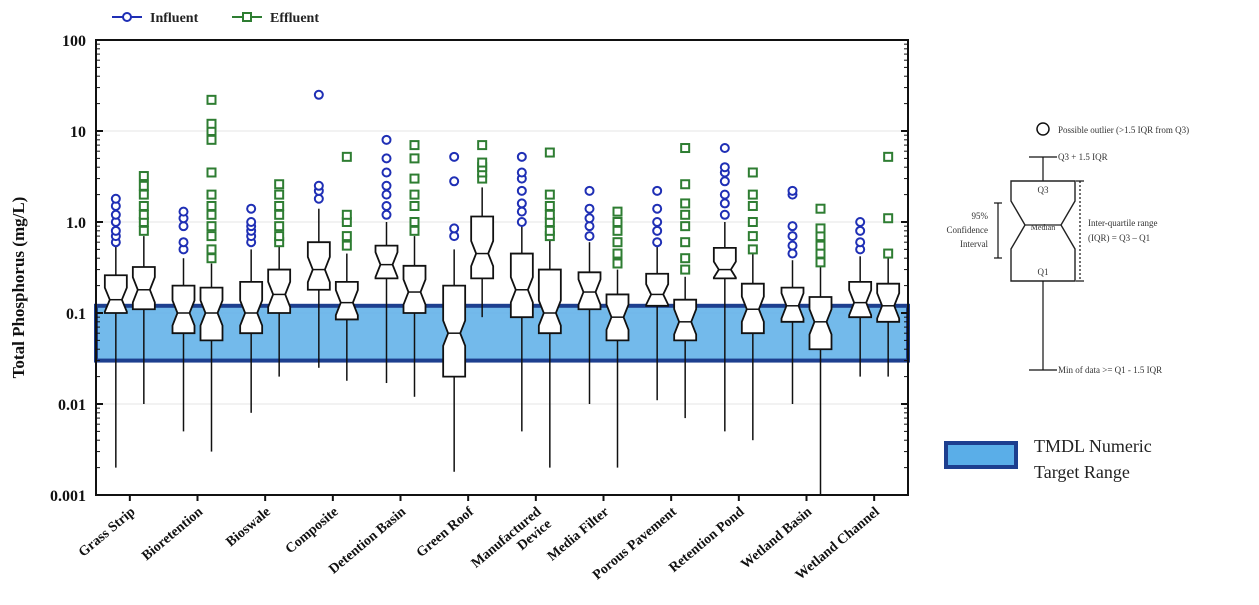 The width and height of the screenshot is (1259, 605). What do you see at coordinates (578, 535) in the screenshot?
I see `x-tick-label-line: Media Filter` at bounding box center [578, 535].